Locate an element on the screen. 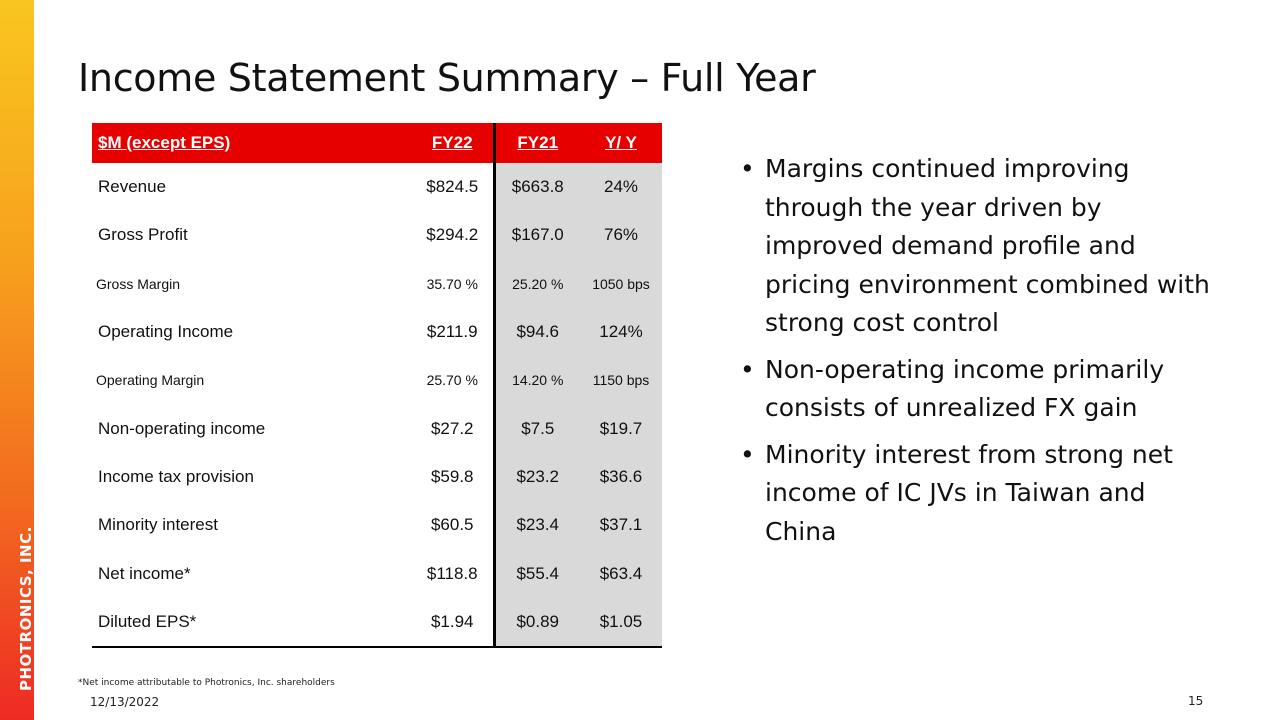 The image size is (1280, 720). slide-date: 12/13/2022 is located at coordinates (125, 702).